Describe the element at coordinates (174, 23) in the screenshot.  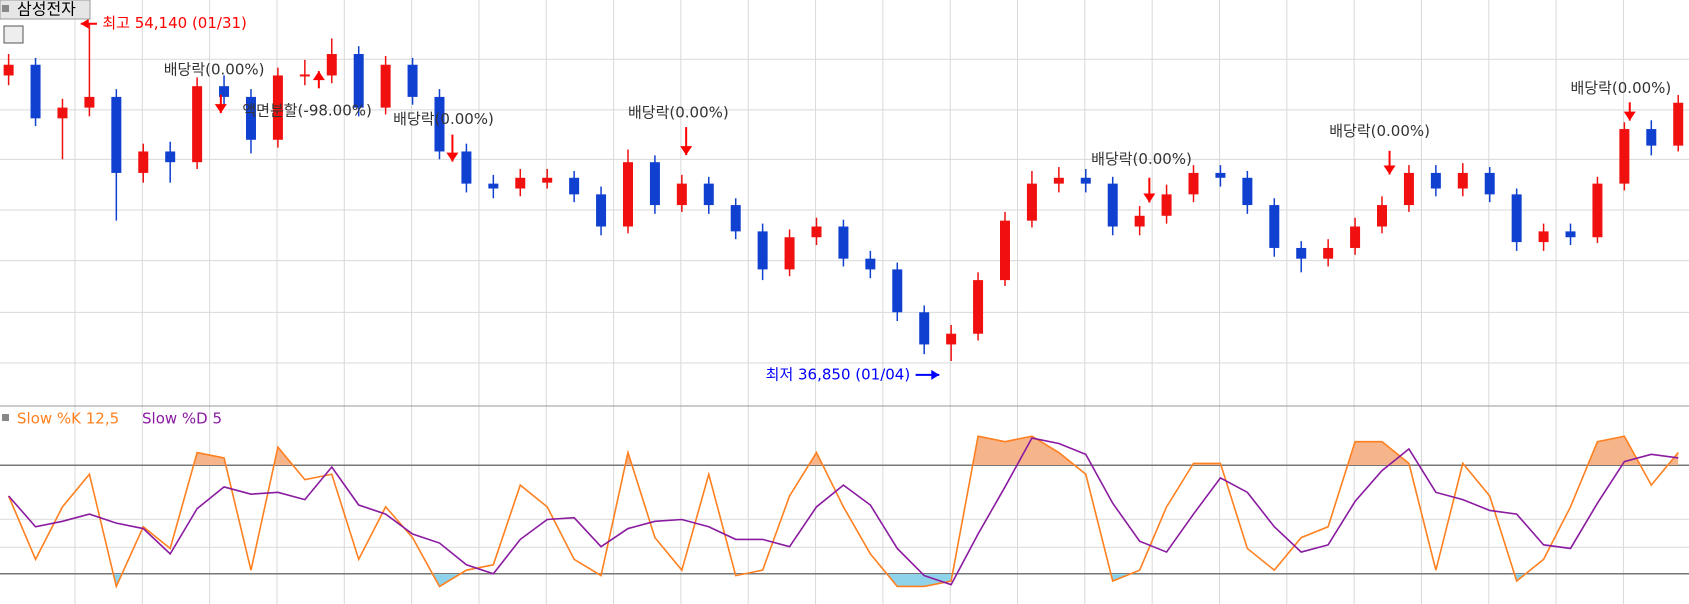
I see `annotation: 최고 54,140 (01/31)` at that location.